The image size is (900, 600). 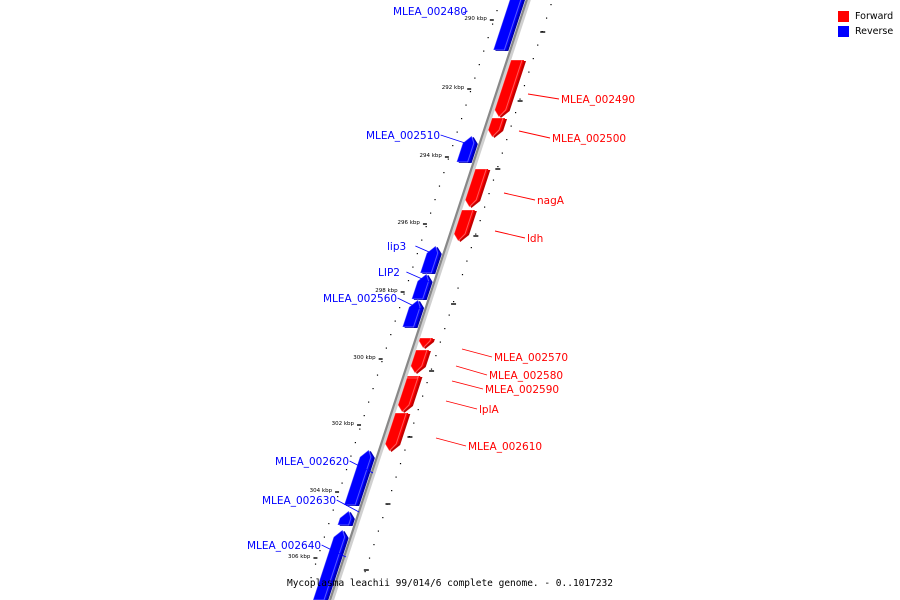 I want to click on tick-label: 290 kbp, so click(x=475, y=19).